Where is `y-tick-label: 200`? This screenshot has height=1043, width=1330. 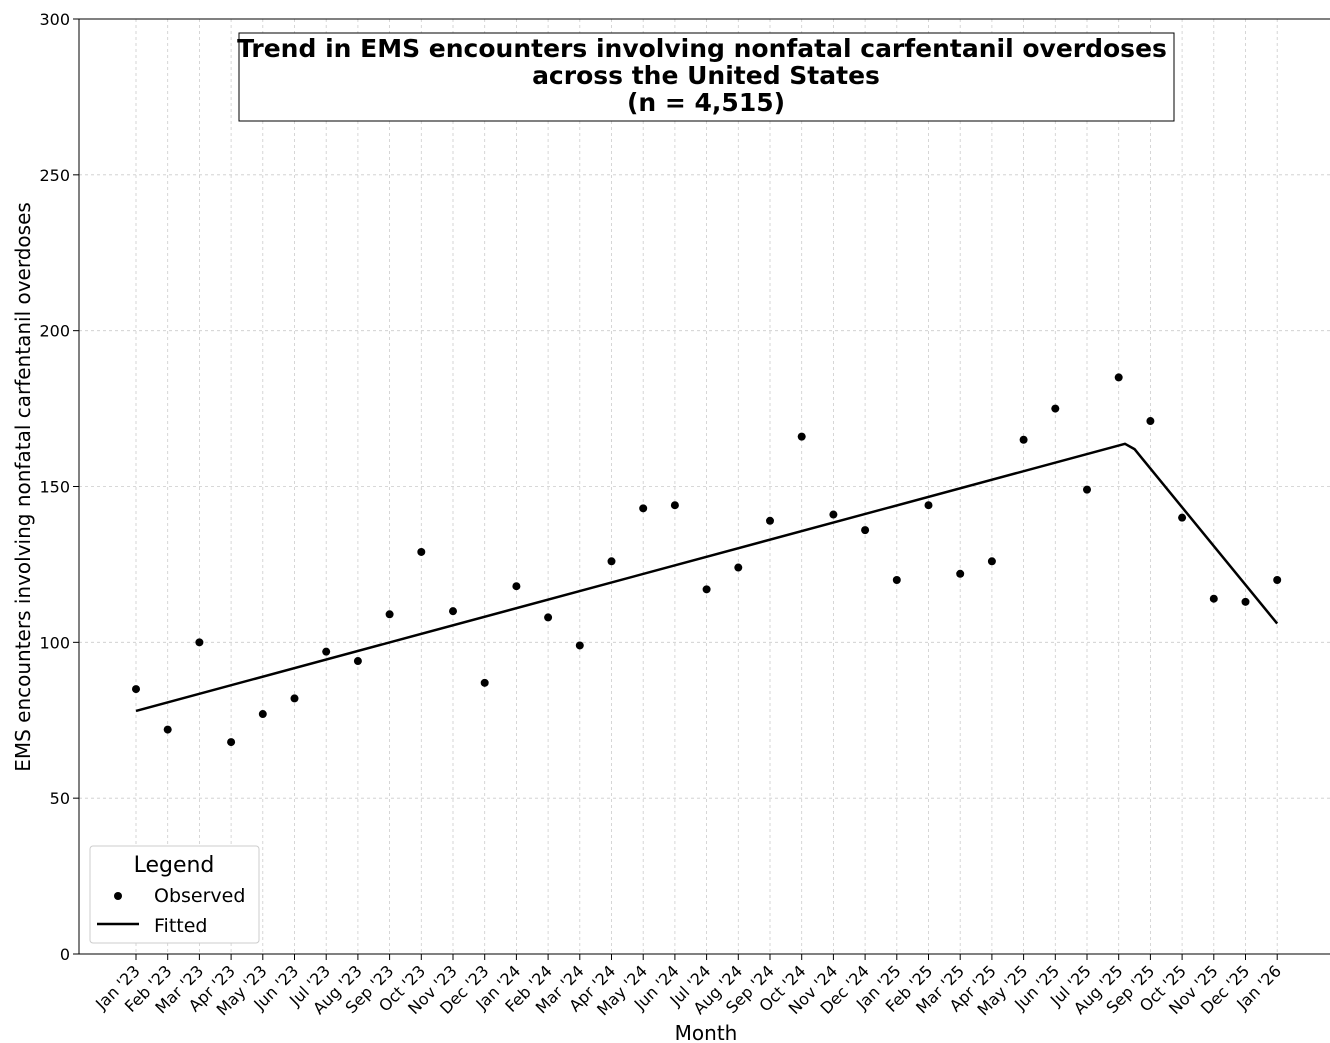 y-tick-label: 200 is located at coordinates (54, 331).